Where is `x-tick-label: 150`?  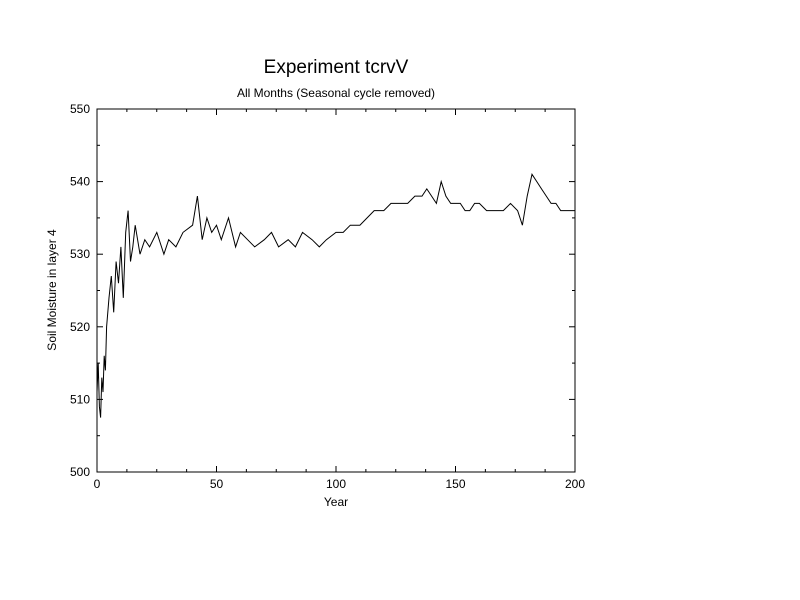
x-tick-label: 150 is located at coordinates (455, 484).